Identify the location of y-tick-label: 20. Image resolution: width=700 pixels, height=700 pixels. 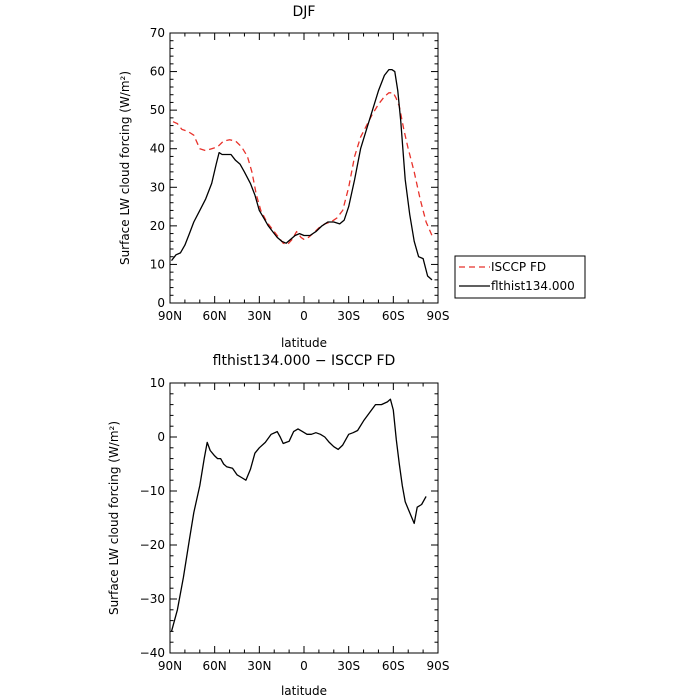
(157, 226).